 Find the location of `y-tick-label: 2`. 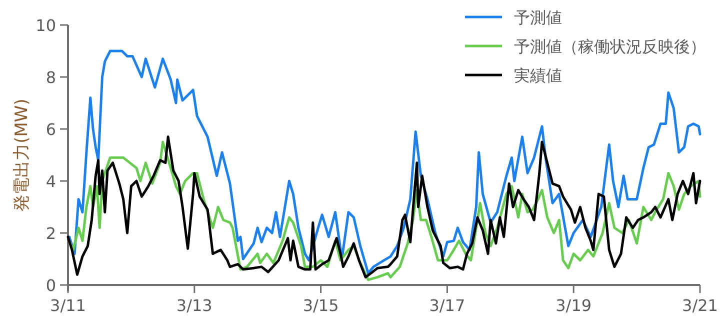

y-tick-label: 2 is located at coordinates (51, 233).